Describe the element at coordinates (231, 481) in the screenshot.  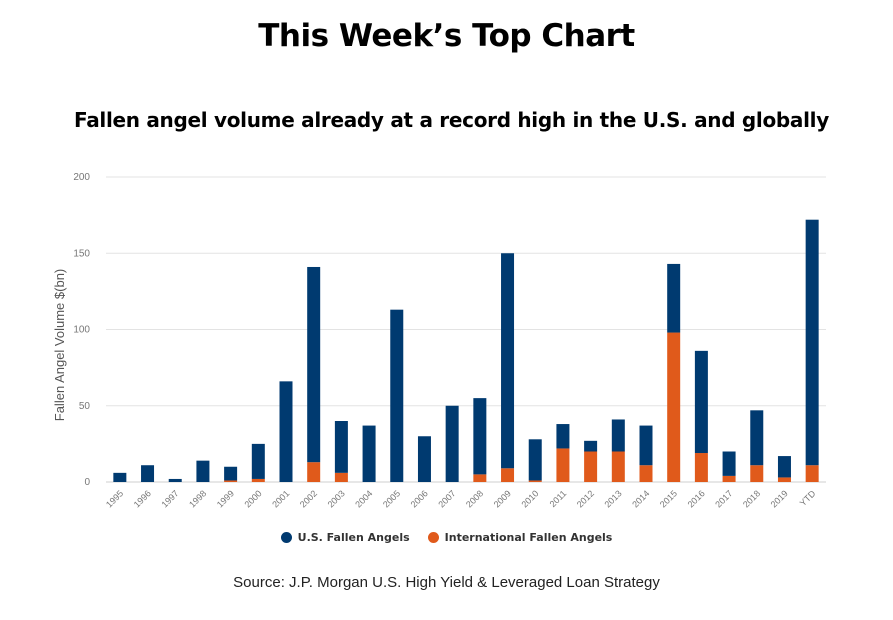
I see `bar-international-1999` at that location.